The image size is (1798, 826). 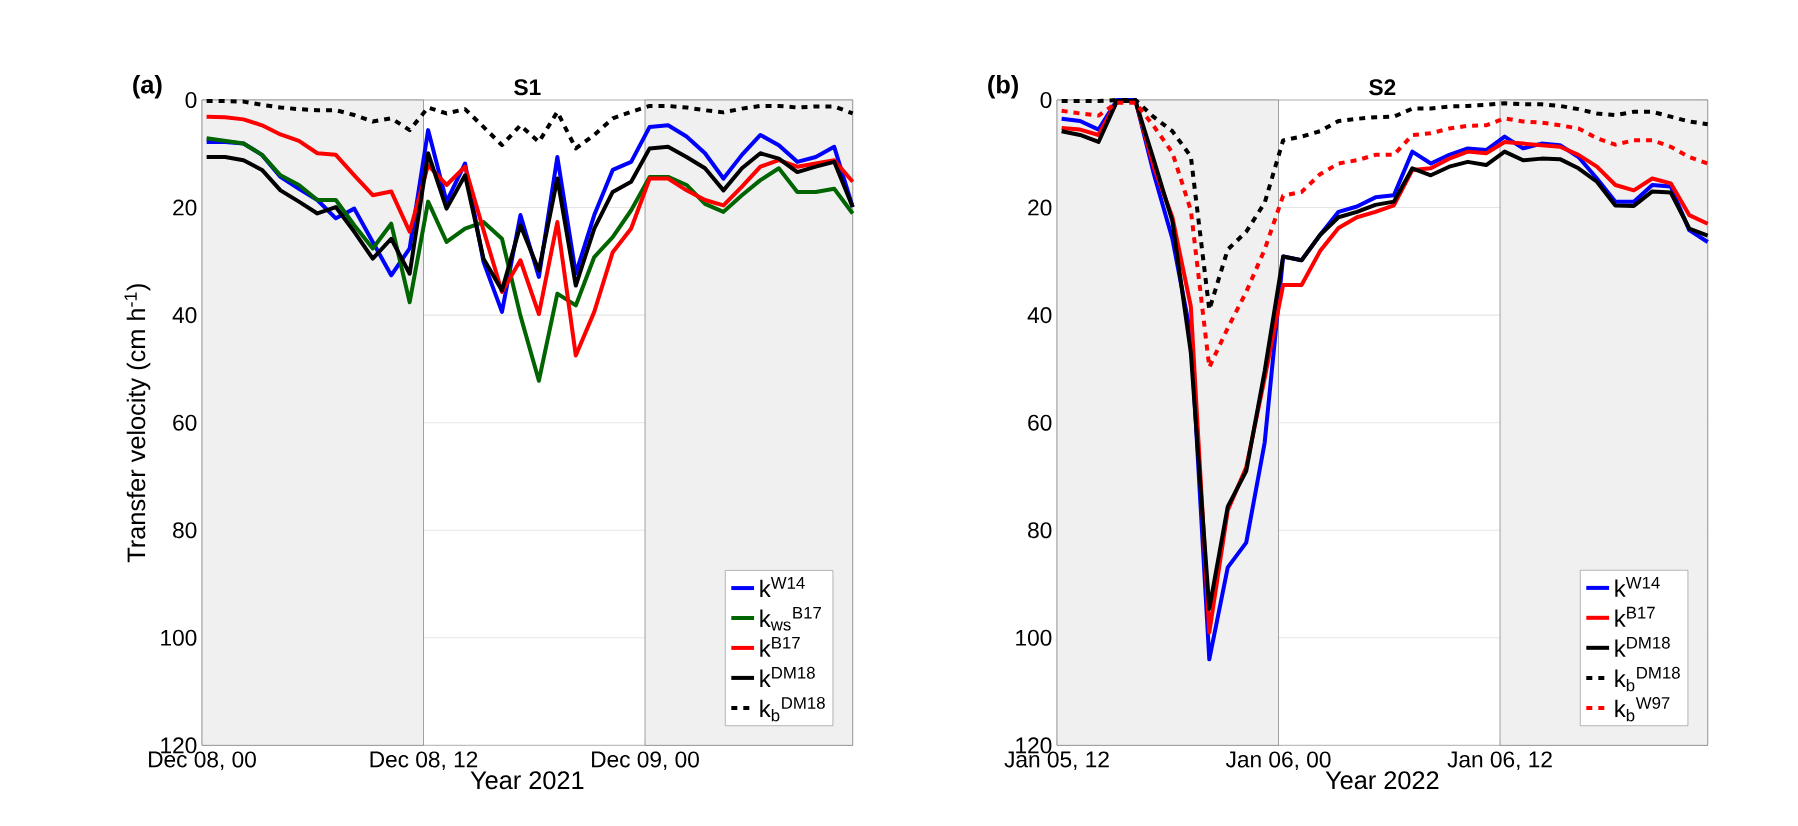 What do you see at coordinates (1278, 761) in the screenshot?
I see `x-tick-label: Jan 06, 00` at bounding box center [1278, 761].